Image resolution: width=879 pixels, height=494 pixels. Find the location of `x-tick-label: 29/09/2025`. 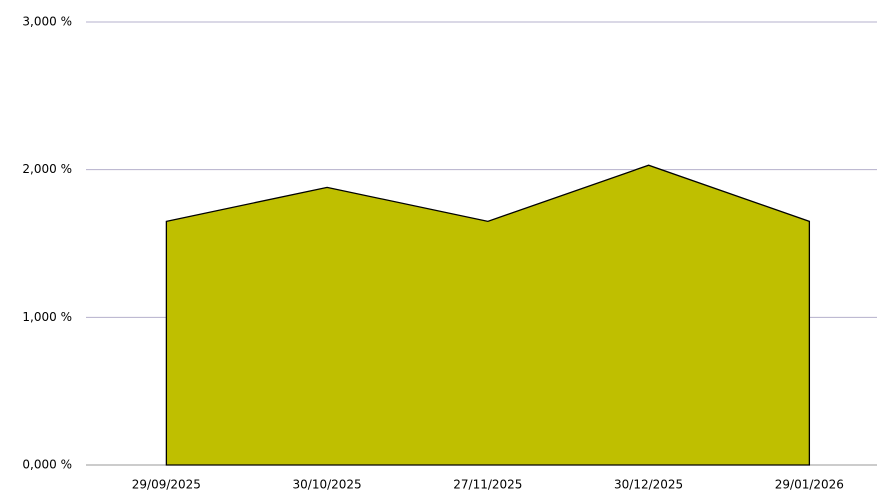

x-tick-label: 29/09/2025 is located at coordinates (166, 485).